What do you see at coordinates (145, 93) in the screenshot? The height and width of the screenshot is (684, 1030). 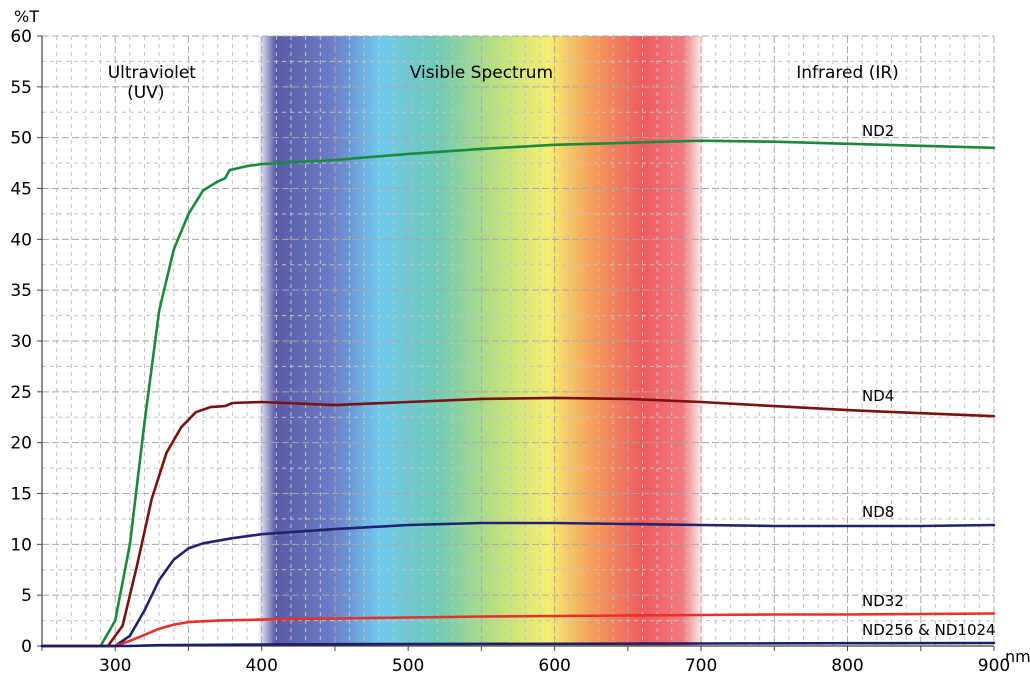 I see `region-sublabel-uv: (UV)` at bounding box center [145, 93].